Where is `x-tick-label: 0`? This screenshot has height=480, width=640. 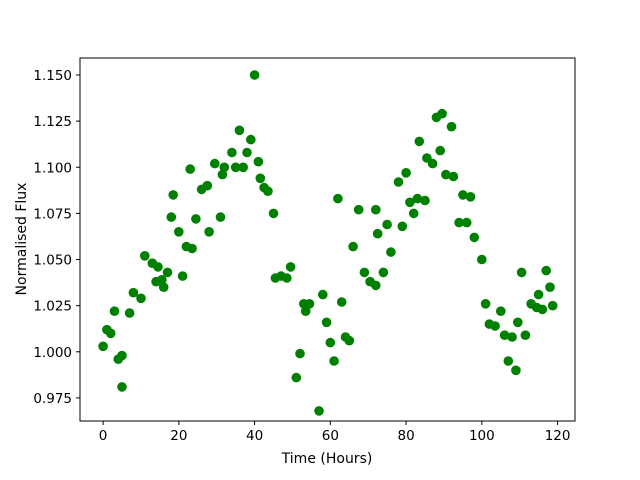 x-tick-label: 0 is located at coordinates (103, 436).